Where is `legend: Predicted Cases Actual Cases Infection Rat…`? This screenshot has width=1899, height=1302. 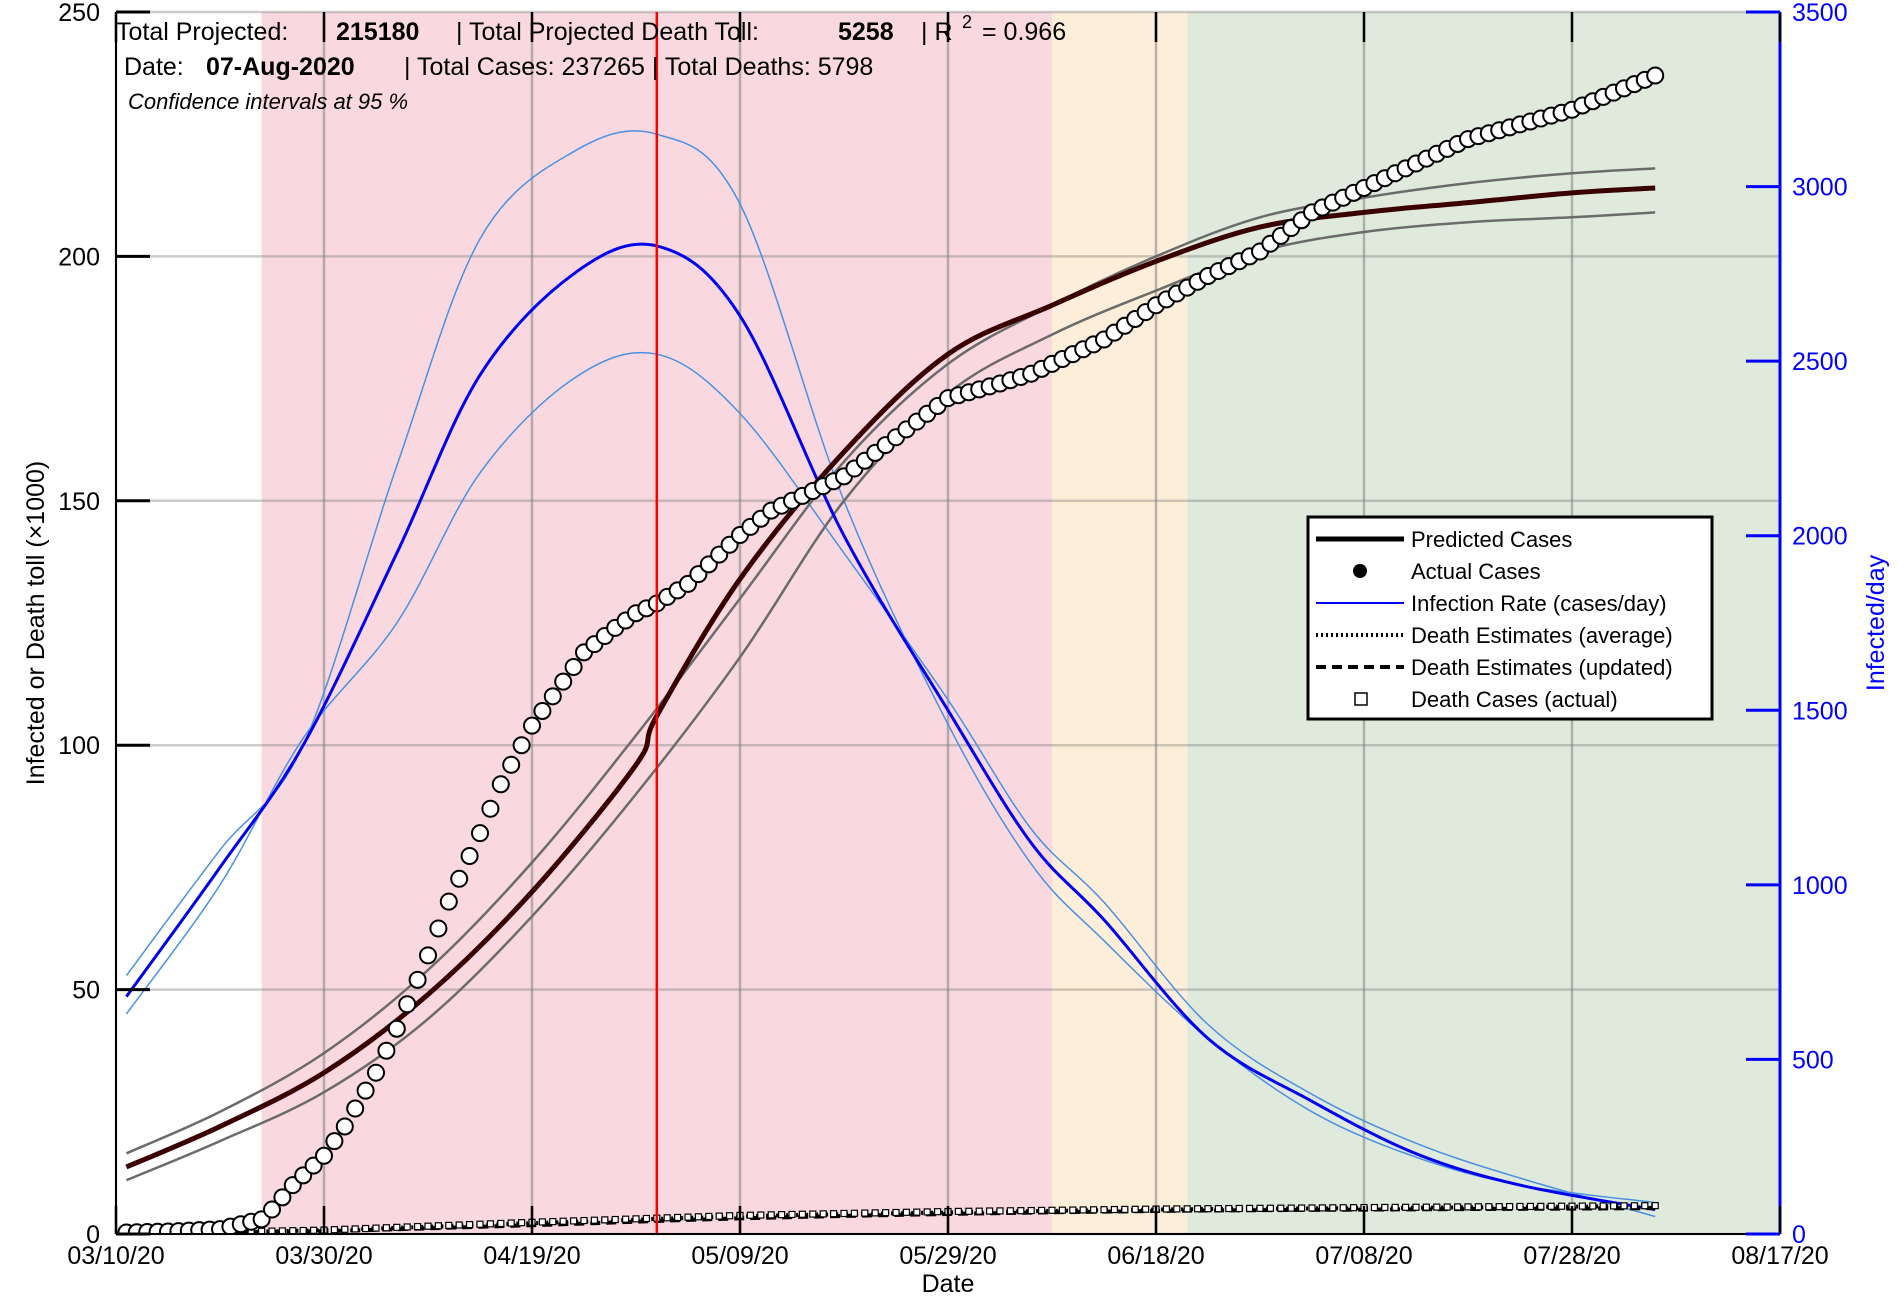
legend: Predicted Cases Actual Cases Infection Rat… is located at coordinates (1510, 618).